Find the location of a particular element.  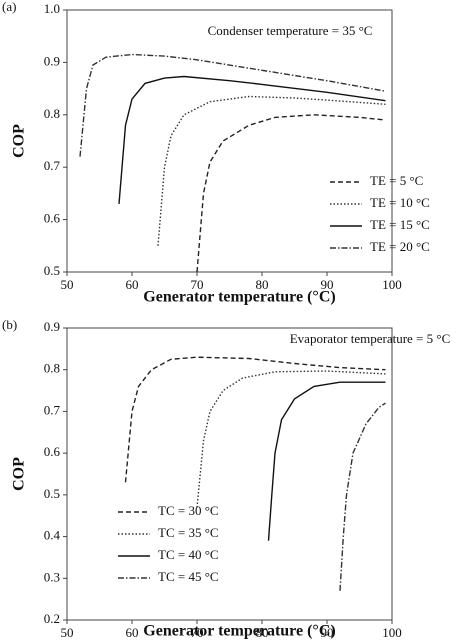

annotation: Condenser temperature = 35 °C is located at coordinates (290, 30).